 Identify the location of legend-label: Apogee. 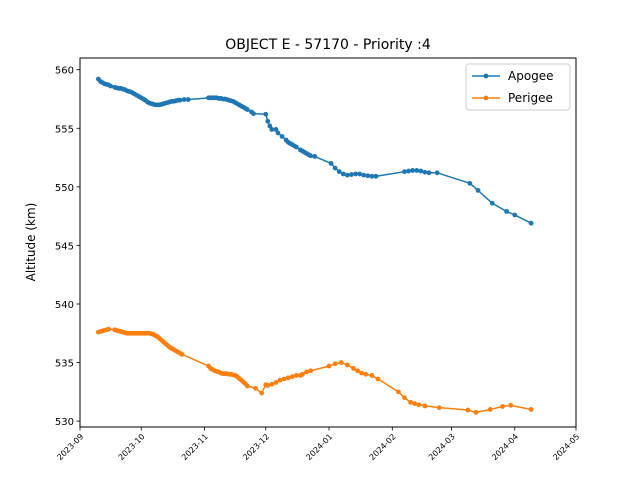
(531, 76).